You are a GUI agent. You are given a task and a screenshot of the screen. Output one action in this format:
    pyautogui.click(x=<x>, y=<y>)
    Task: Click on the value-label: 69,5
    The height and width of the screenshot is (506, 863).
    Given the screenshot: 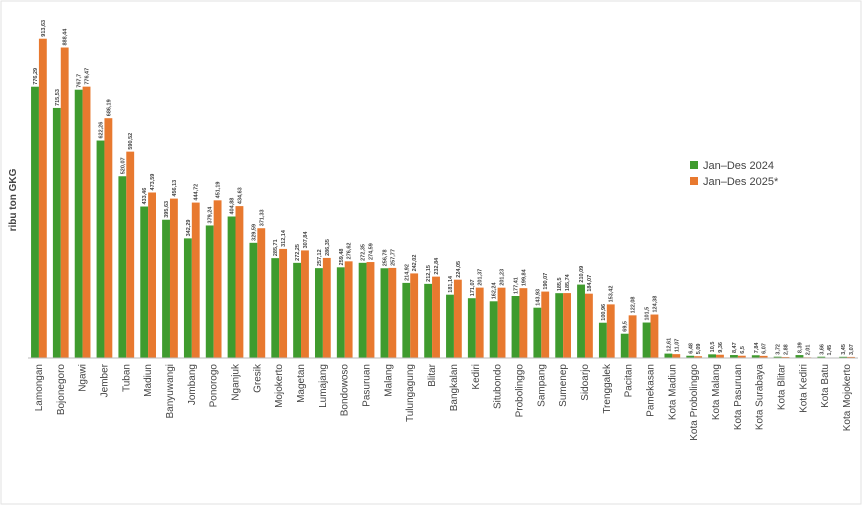 What is the action you would take?
    pyautogui.click(x=626, y=326)
    